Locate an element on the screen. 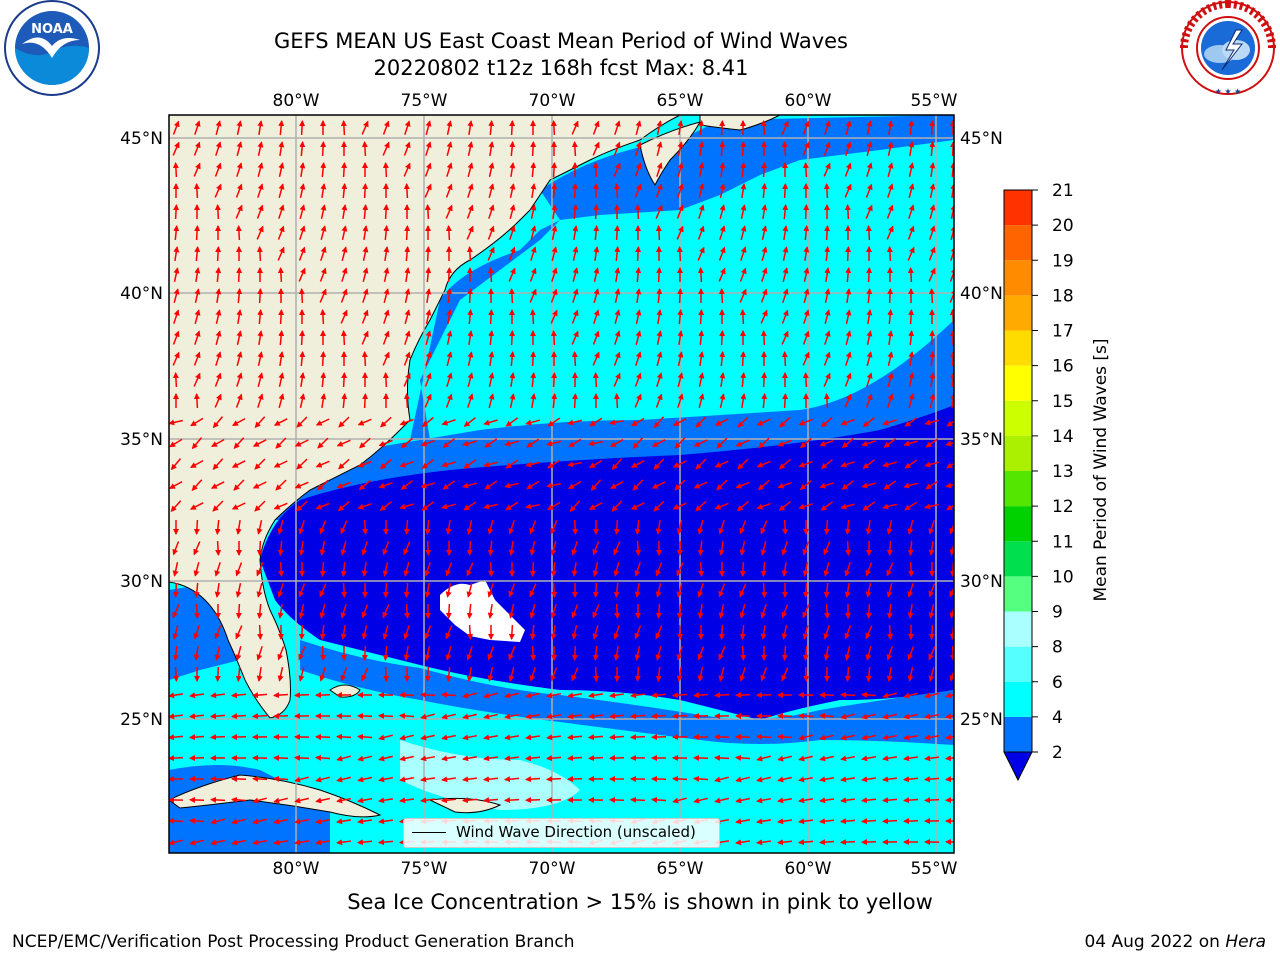 This screenshot has height=960, width=1280. colorbar-tick-label: 17 is located at coordinates (1063, 332).